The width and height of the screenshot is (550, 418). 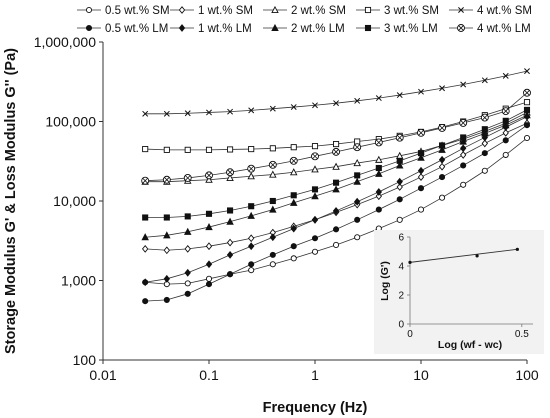 I want to click on inset-background, so click(x=459, y=292).